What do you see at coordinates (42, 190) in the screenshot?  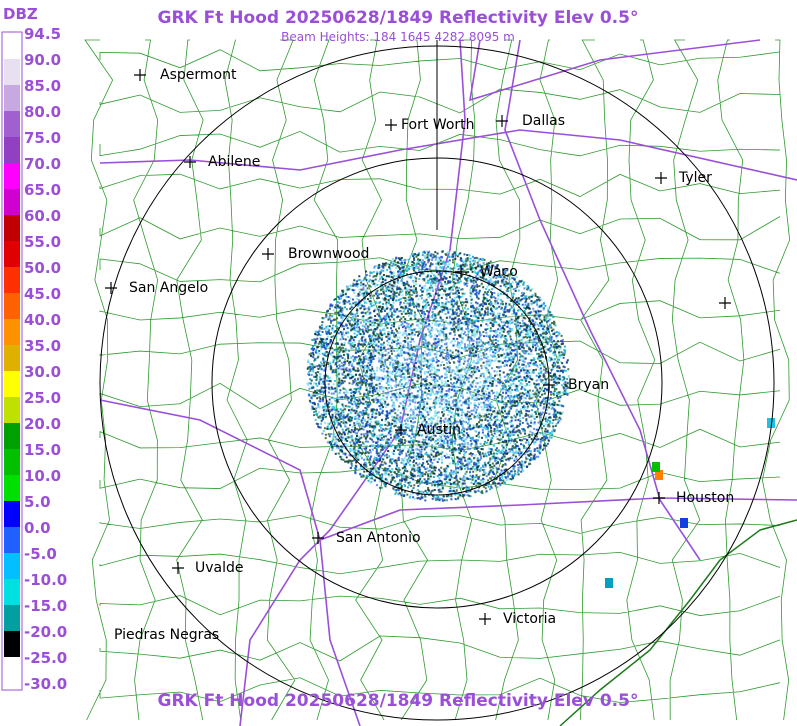 I see `colorbar-label: 65.0` at bounding box center [42, 190].